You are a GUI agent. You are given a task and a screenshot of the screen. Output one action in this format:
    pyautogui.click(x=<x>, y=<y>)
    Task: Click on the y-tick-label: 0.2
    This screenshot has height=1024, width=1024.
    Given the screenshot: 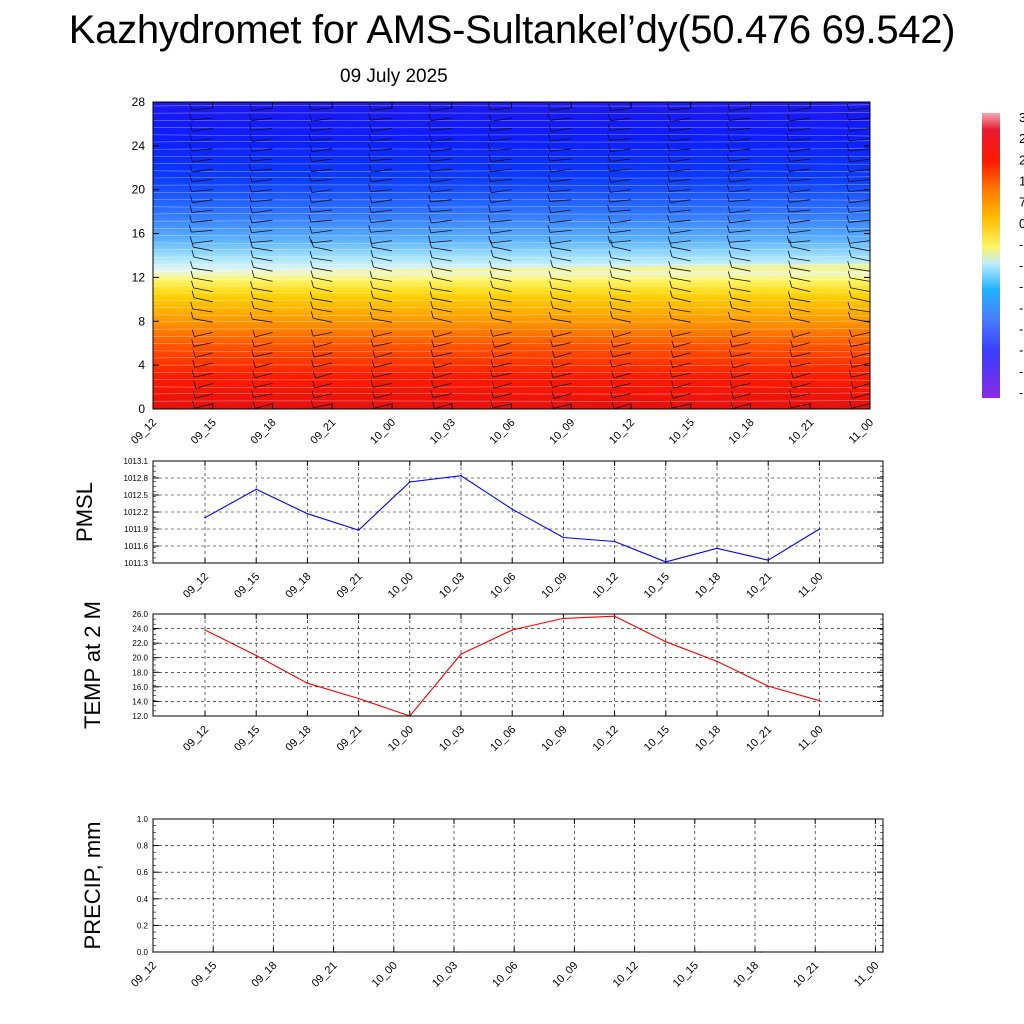 What is the action you would take?
    pyautogui.click(x=143, y=925)
    